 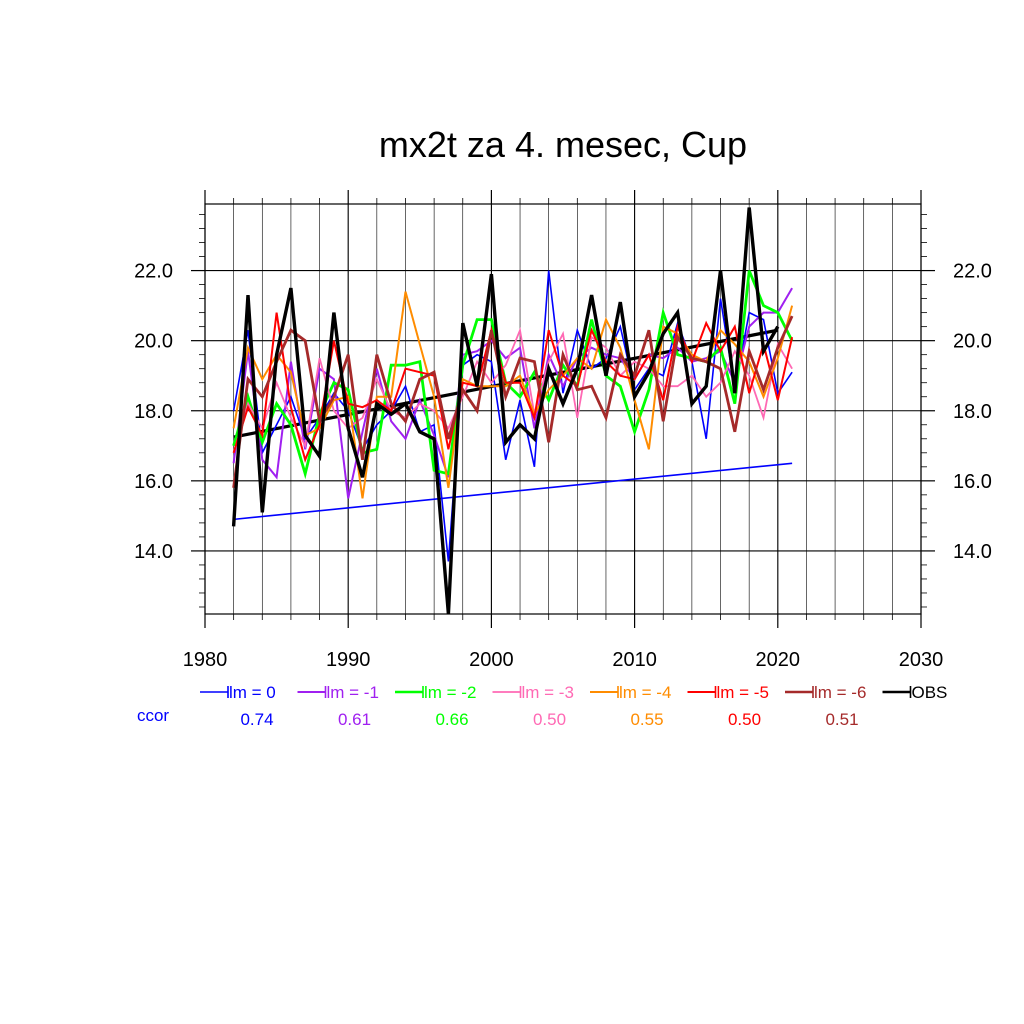 What do you see at coordinates (153, 342) in the screenshot?
I see `y-tick-label-left: 20.0` at bounding box center [153, 342].